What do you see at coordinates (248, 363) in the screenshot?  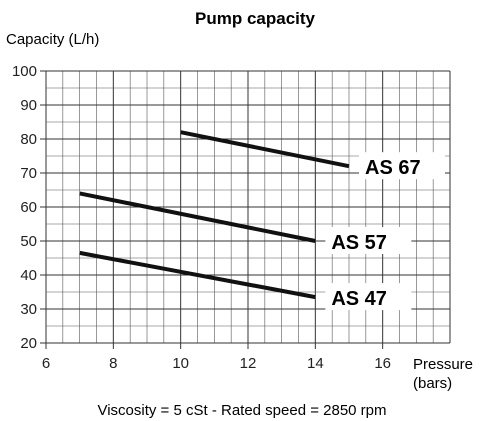 I see `x-tick-label: 12` at bounding box center [248, 363].